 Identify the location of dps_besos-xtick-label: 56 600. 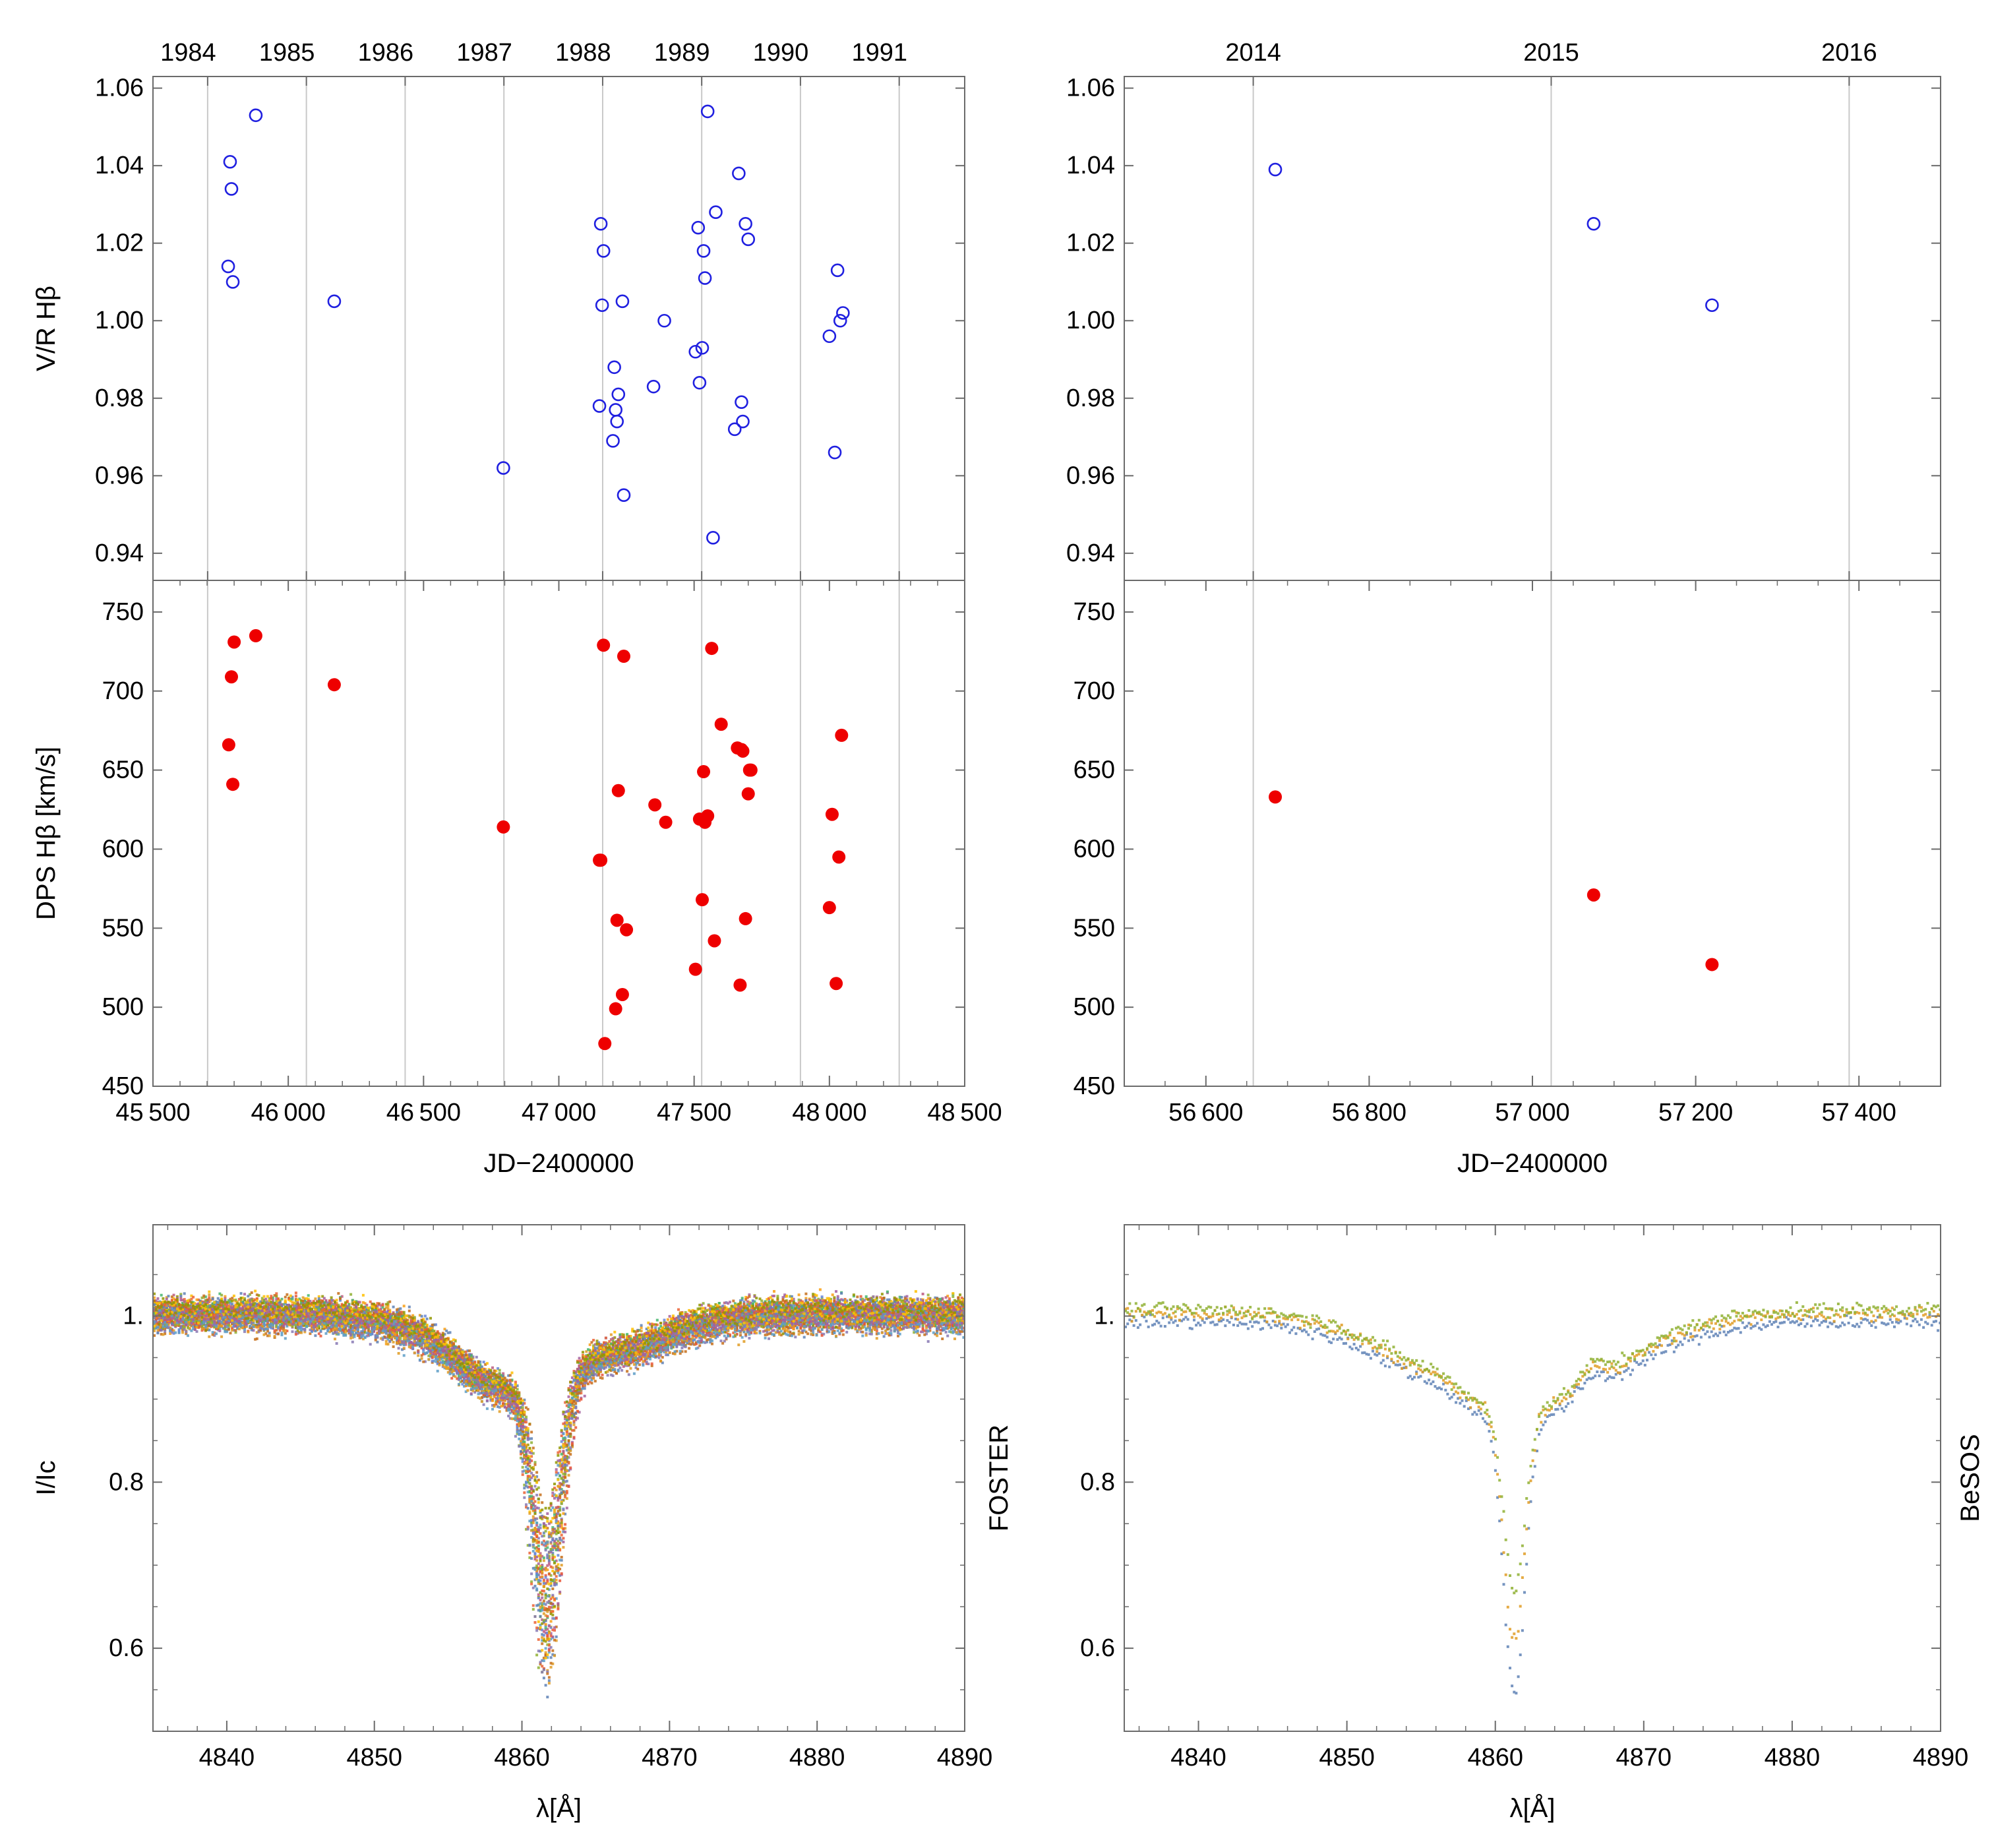
(1205, 1112).